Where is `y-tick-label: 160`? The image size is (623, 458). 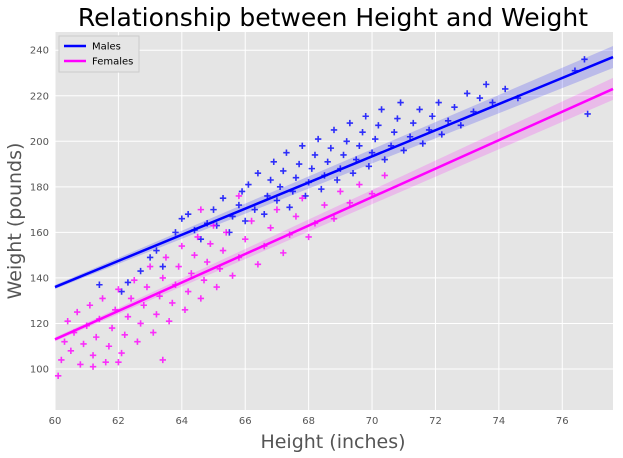 y-tick-label: 160 is located at coordinates (39, 233).